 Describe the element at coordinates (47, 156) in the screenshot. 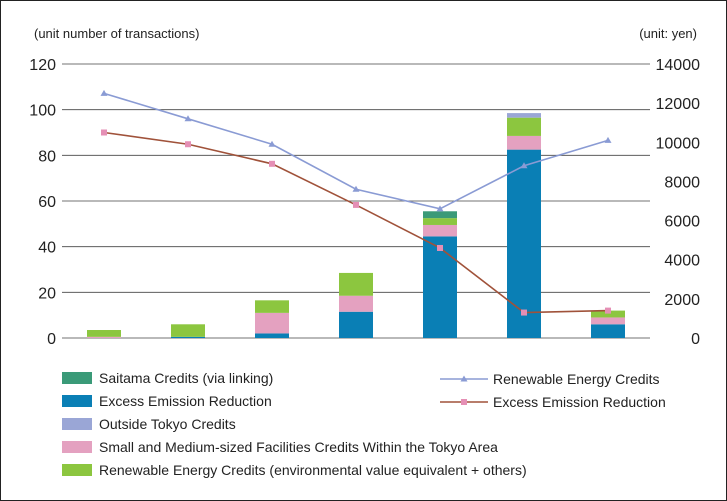

I see `left-tick-label: 80` at that location.